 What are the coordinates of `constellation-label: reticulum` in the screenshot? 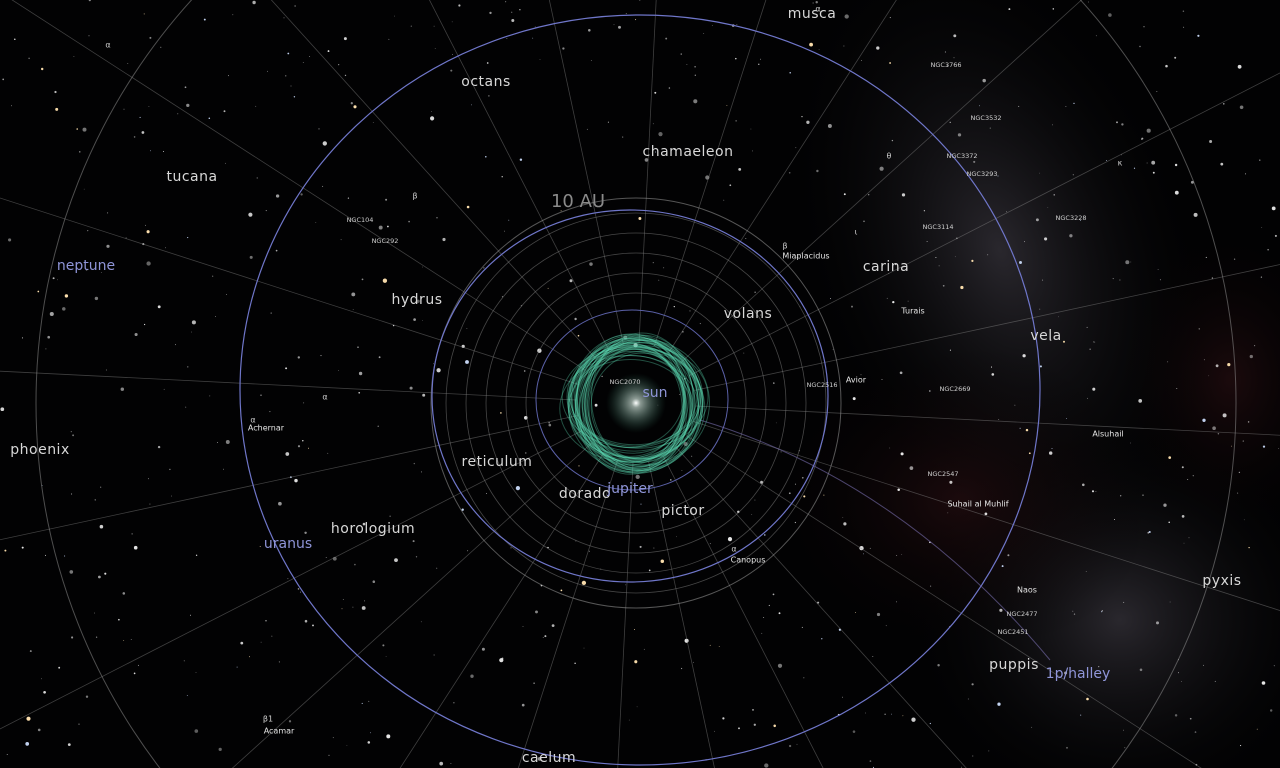 It's located at (497, 462).